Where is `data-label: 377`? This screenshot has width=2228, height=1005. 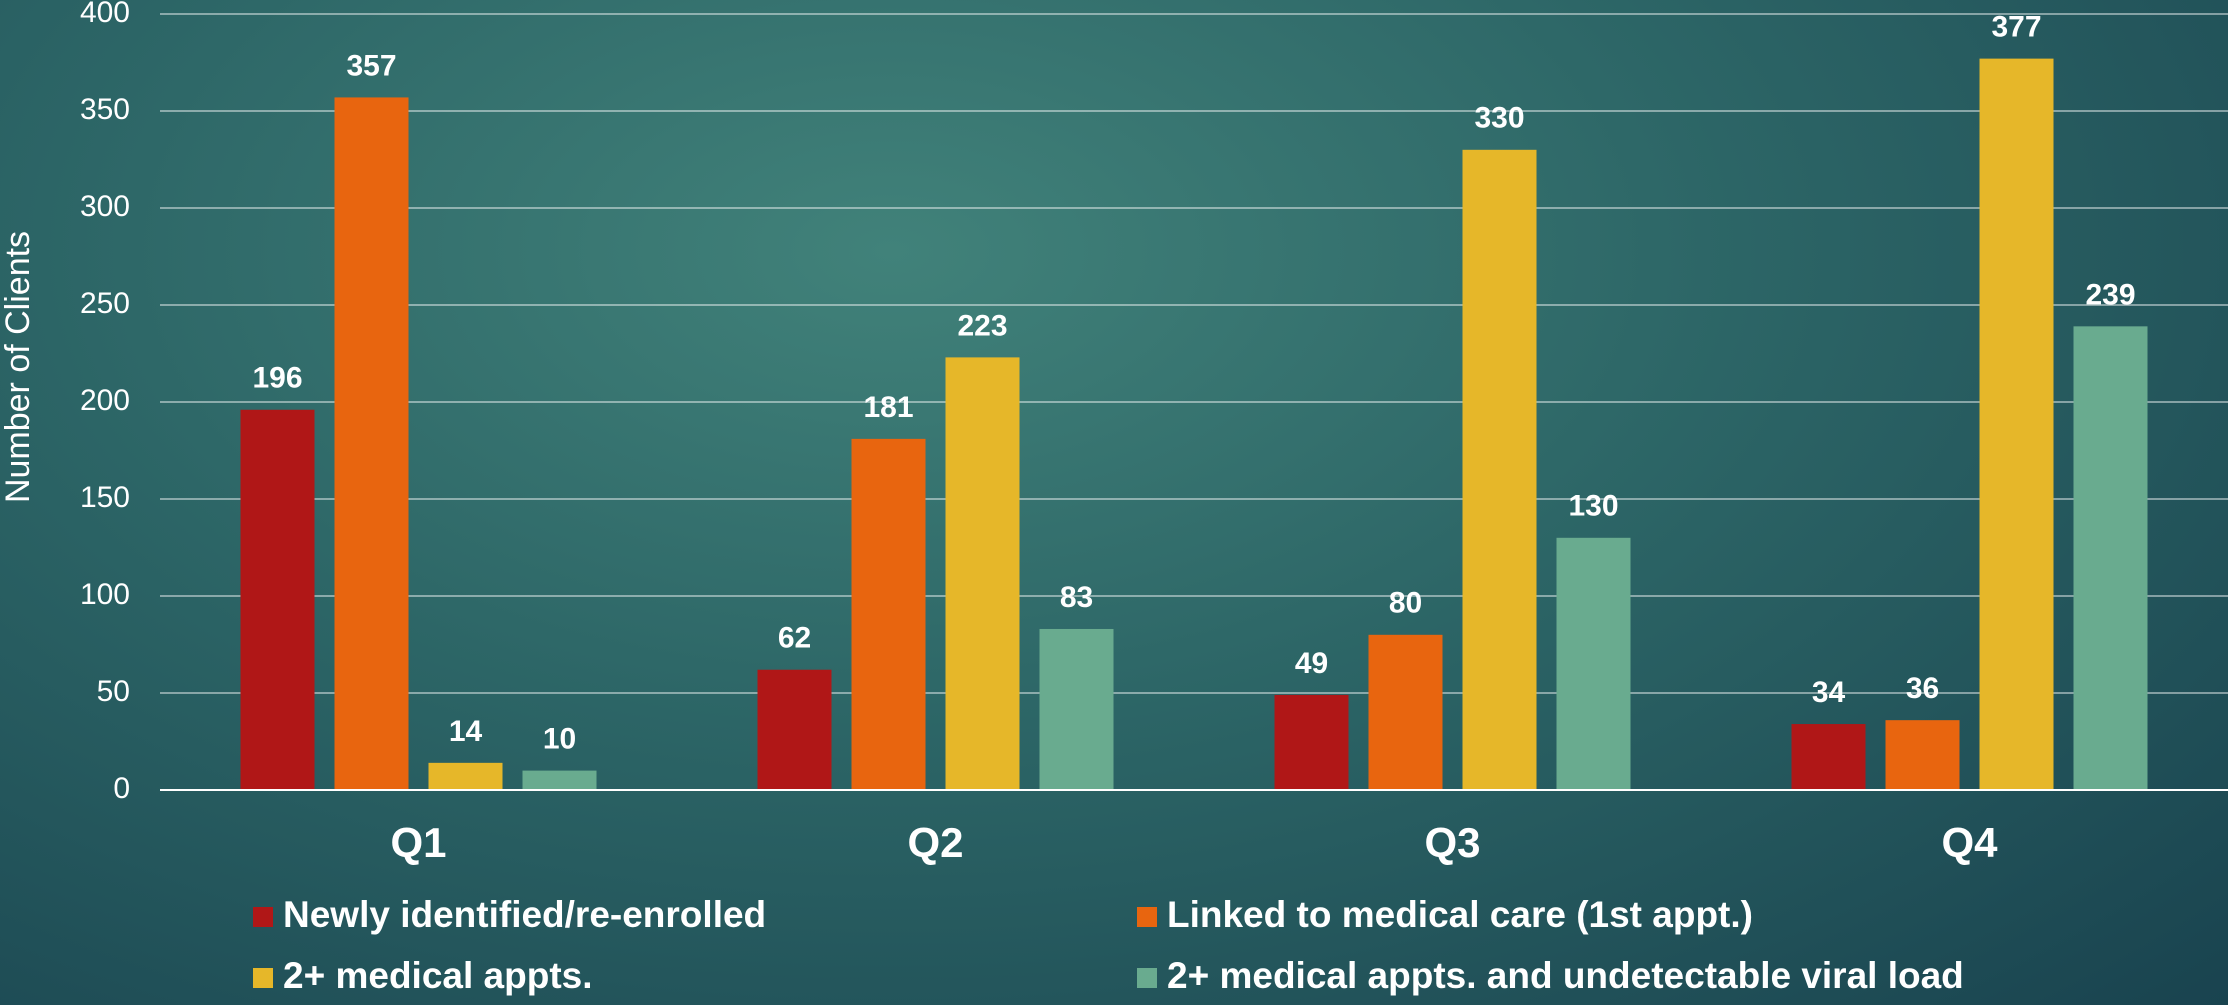 data-label: 377 is located at coordinates (2016, 27).